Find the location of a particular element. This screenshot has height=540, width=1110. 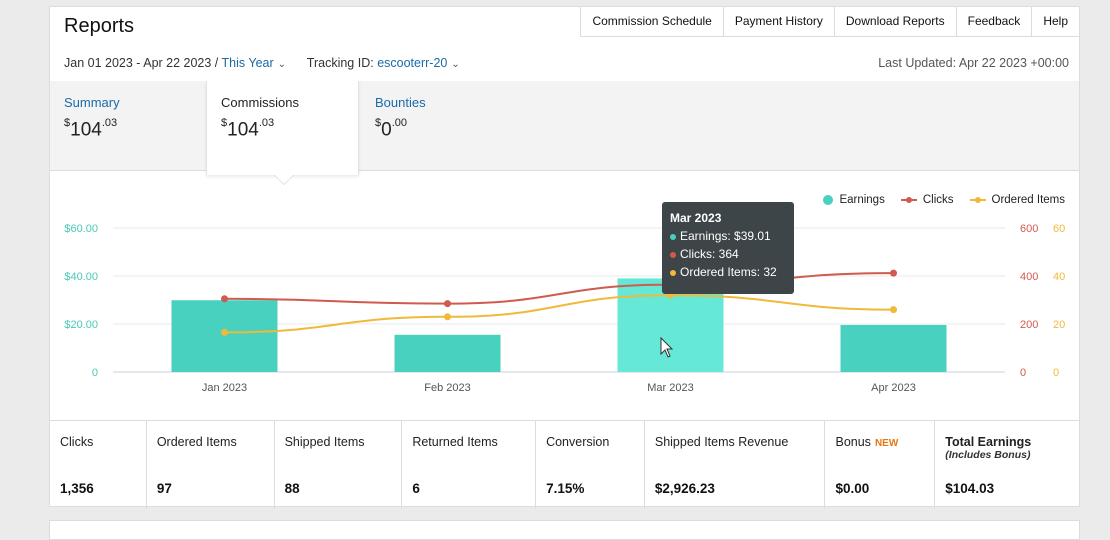

tab-commissions: Commissions $104.03 is located at coordinates (282, 128).